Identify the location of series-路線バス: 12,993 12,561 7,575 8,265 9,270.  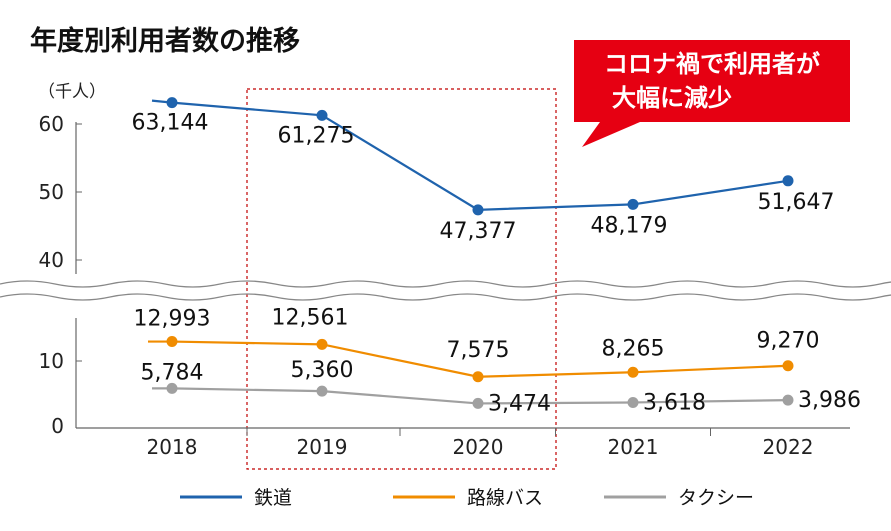
(477, 344).